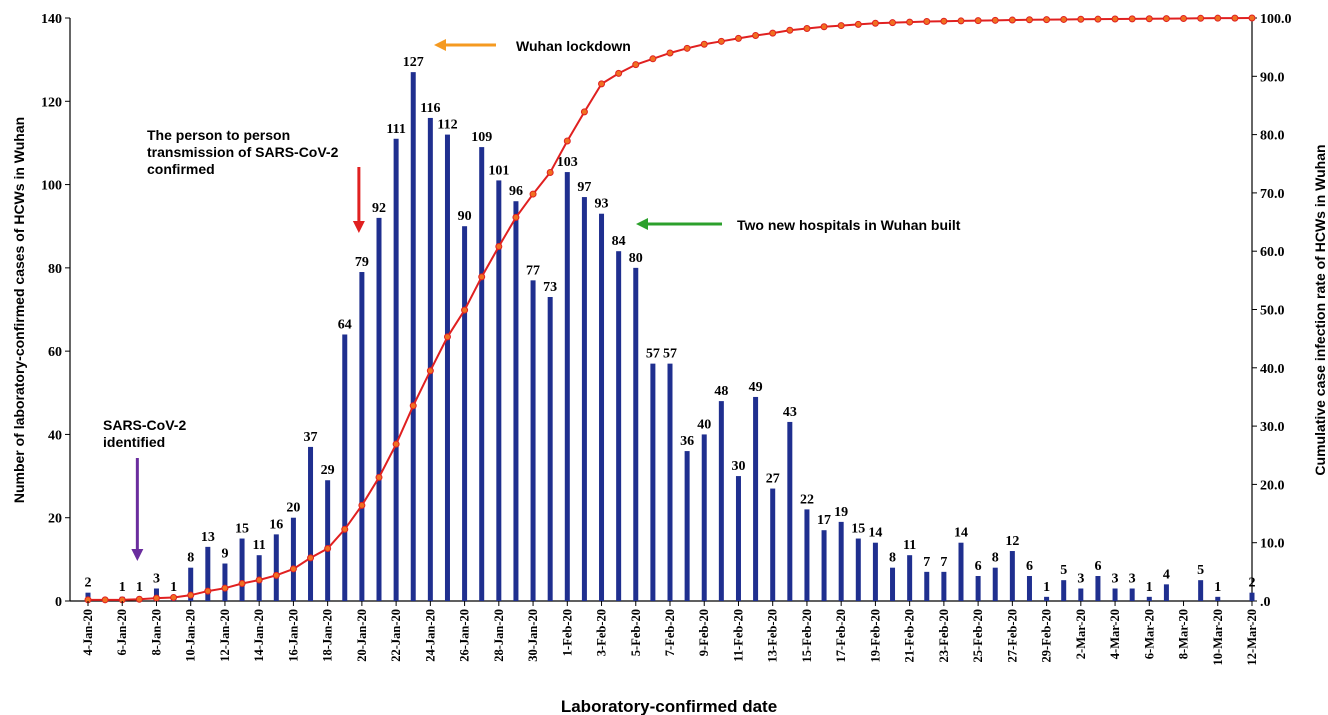  I want to click on y2-tick-label: 40.0, so click(1272, 369).